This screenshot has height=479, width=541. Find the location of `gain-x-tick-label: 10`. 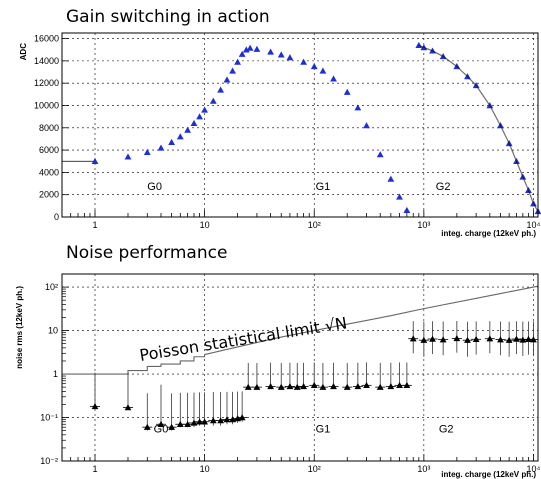

gain-x-tick-label: 10 is located at coordinates (205, 225).